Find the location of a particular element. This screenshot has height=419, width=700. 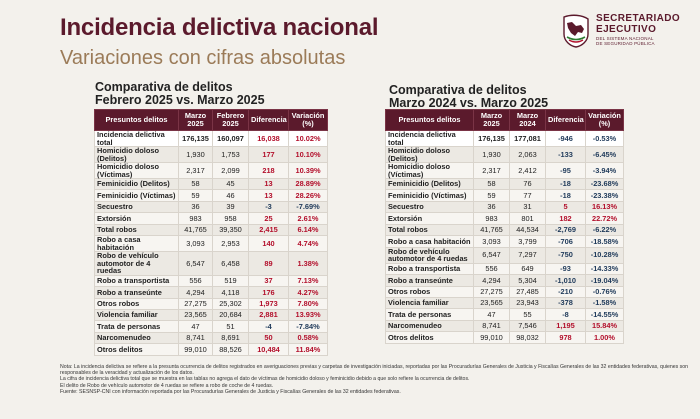

value-cell: 160,097 is located at coordinates (230, 138).